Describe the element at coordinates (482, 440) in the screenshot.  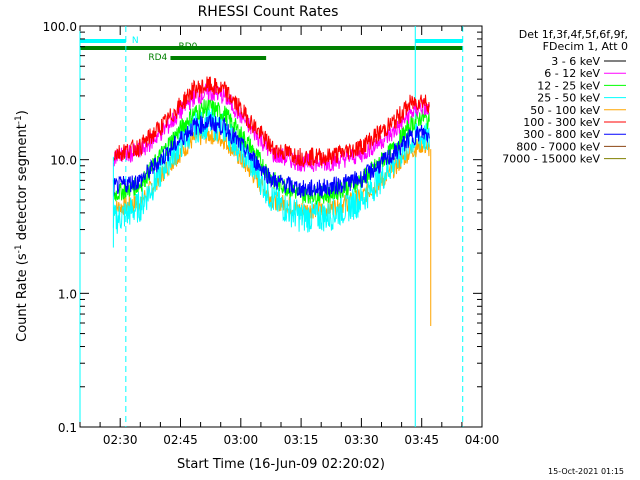
I see `x-tick-label: 04:00` at that location.